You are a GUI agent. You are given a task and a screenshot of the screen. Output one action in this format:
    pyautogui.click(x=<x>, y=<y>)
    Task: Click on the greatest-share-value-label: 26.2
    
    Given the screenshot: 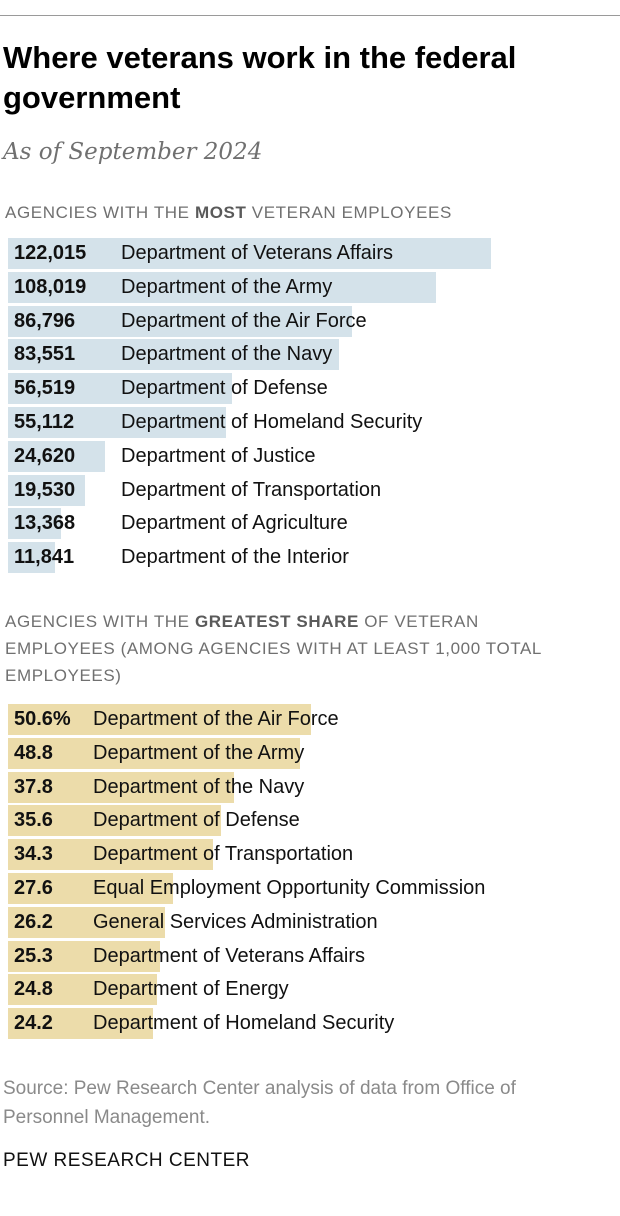 What is the action you would take?
    pyautogui.click(x=33, y=921)
    